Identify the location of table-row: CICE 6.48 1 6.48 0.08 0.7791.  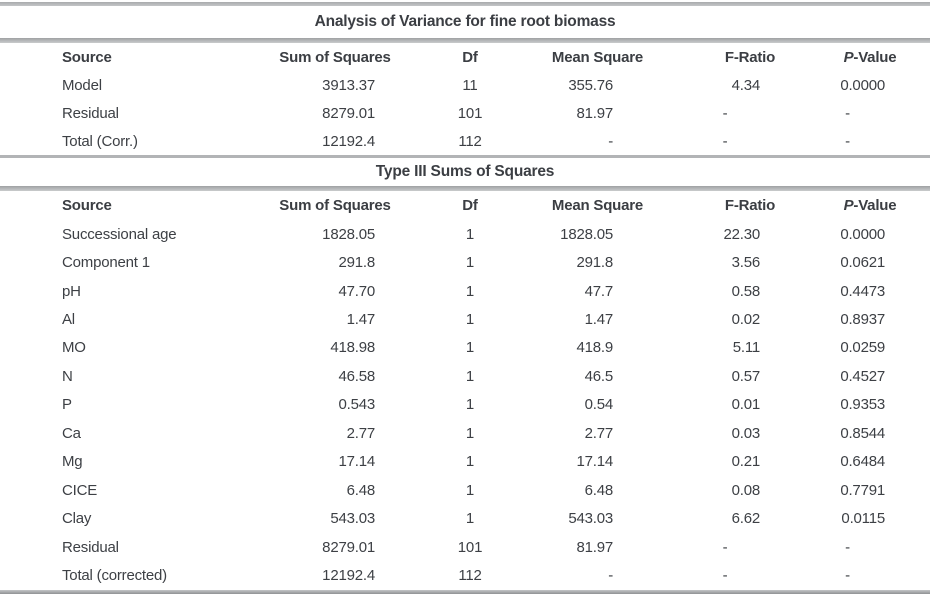
(465, 490).